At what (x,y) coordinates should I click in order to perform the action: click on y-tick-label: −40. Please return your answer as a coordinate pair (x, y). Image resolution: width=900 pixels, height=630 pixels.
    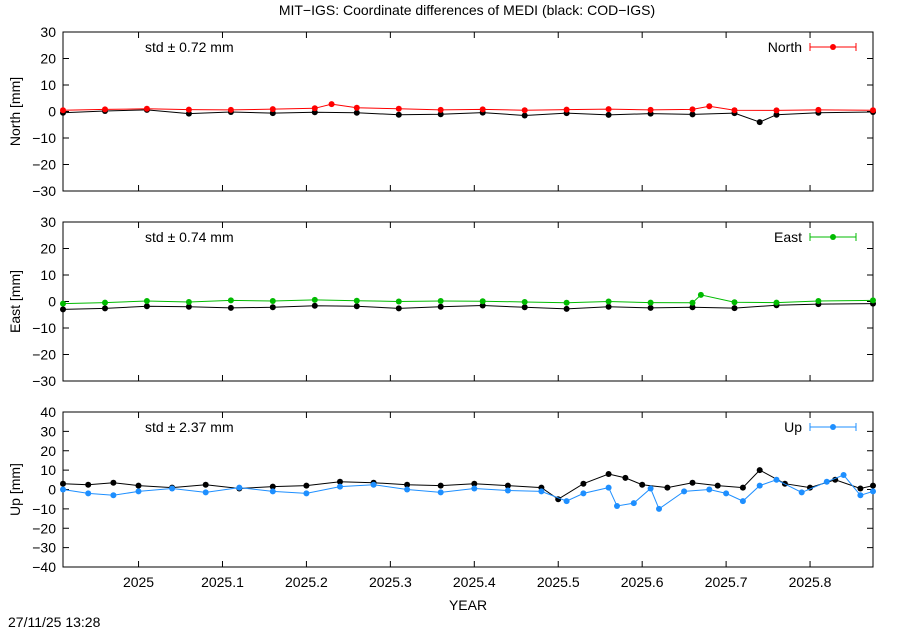
    Looking at the image, I should click on (44, 567).